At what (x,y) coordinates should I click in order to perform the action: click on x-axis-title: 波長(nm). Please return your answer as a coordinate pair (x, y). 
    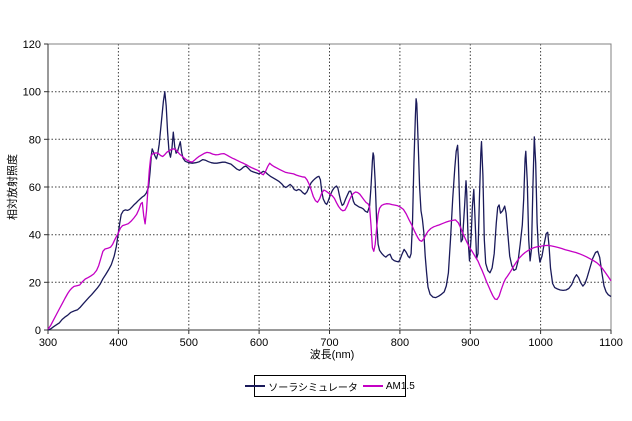
    Looking at the image, I should click on (332, 354).